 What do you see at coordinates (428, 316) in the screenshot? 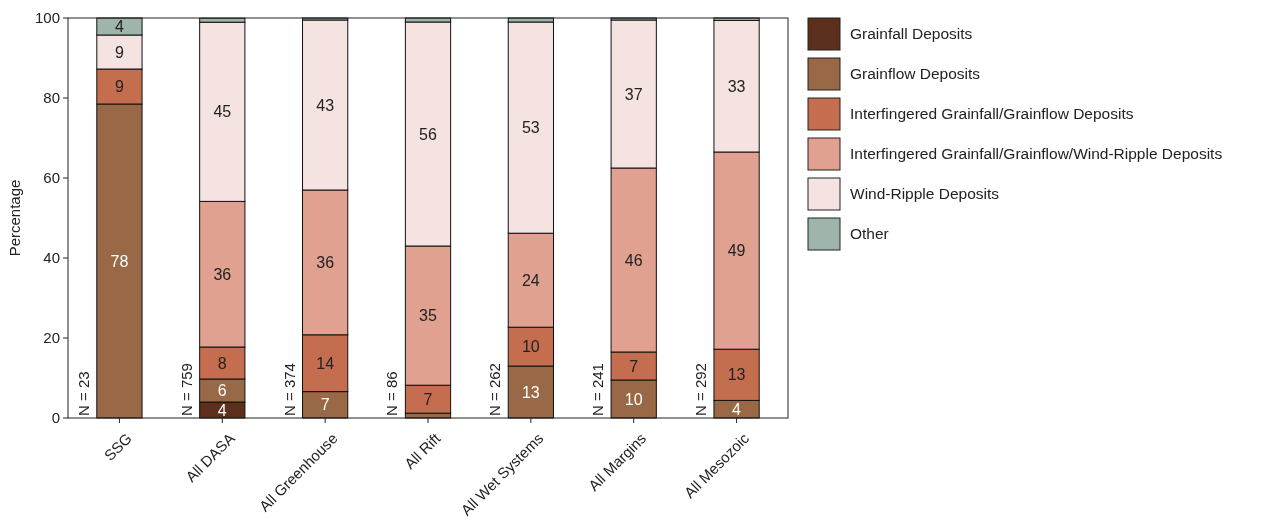
I see `data-label: 35` at bounding box center [428, 316].